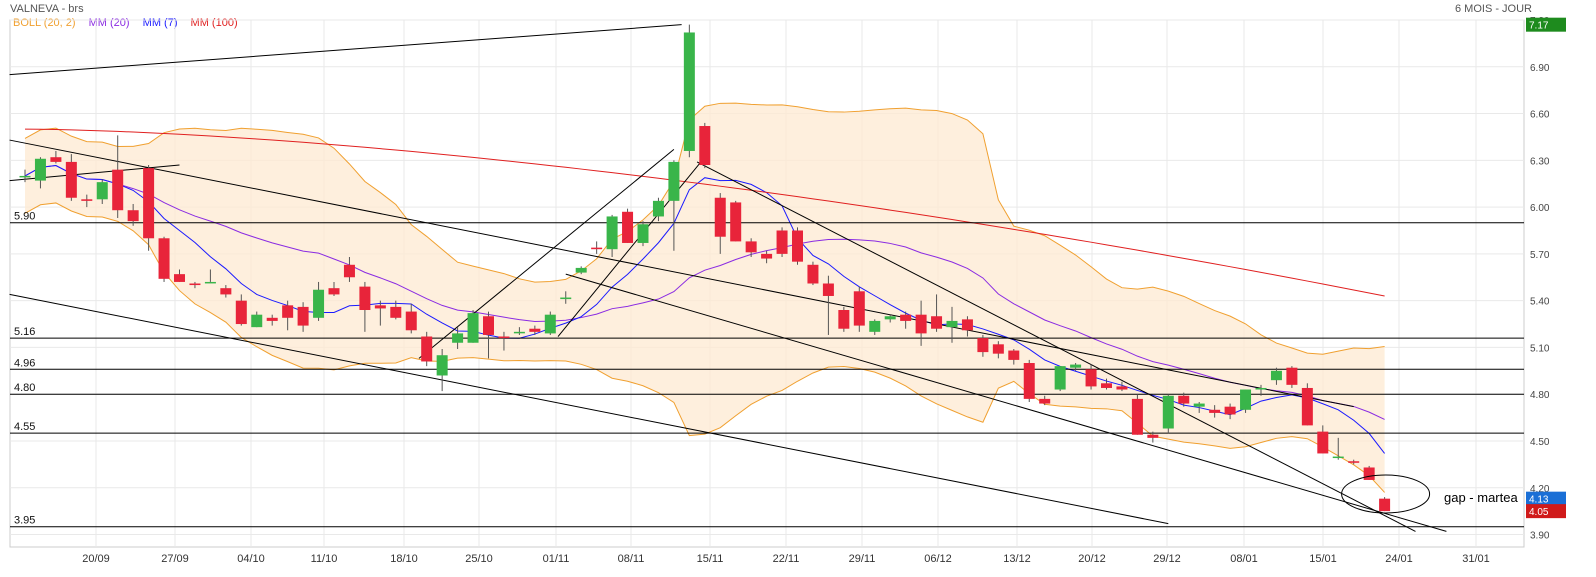 The image size is (1596, 577). I want to click on y-tick-label: 4.80, so click(1540, 395).